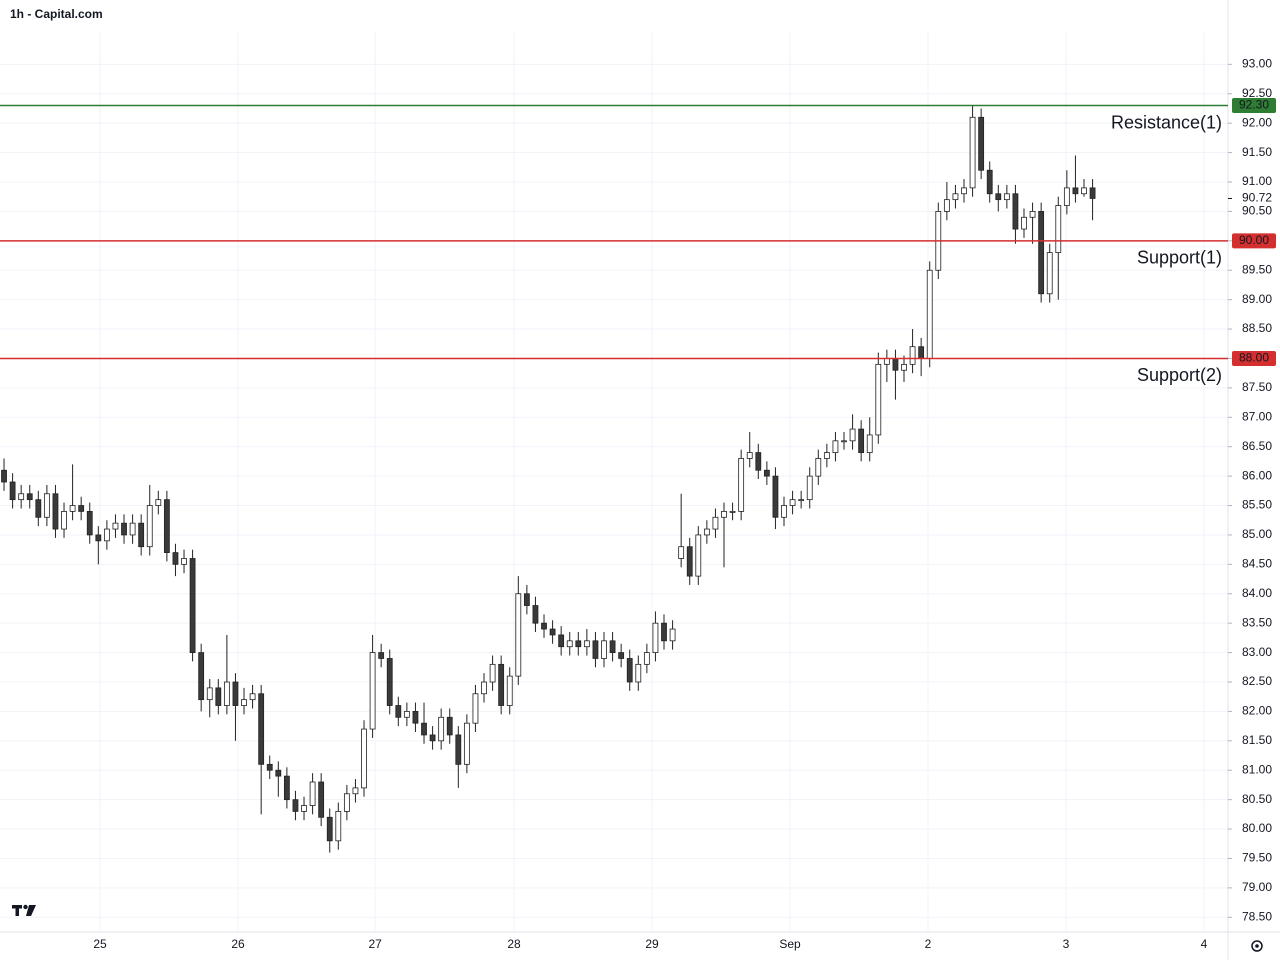  I want to click on chart-title: 1h - Capital.com, so click(56, 14).